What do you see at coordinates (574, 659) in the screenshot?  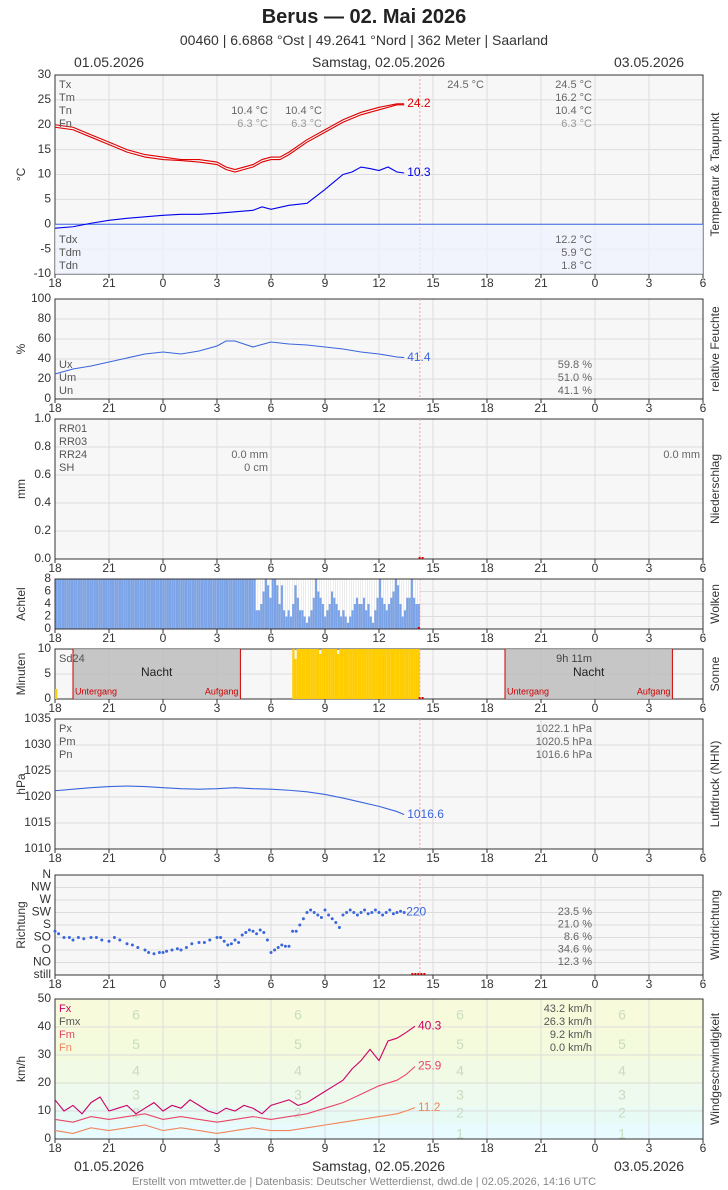 I see `sun-stat-total: 9h 11m` at bounding box center [574, 659].